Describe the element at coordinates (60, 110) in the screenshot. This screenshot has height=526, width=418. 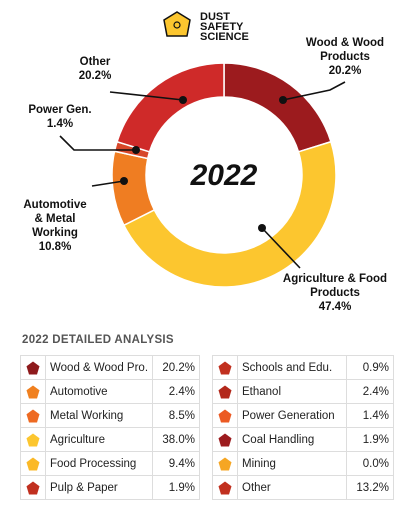
I see `category-name: Power Gen.` at that location.